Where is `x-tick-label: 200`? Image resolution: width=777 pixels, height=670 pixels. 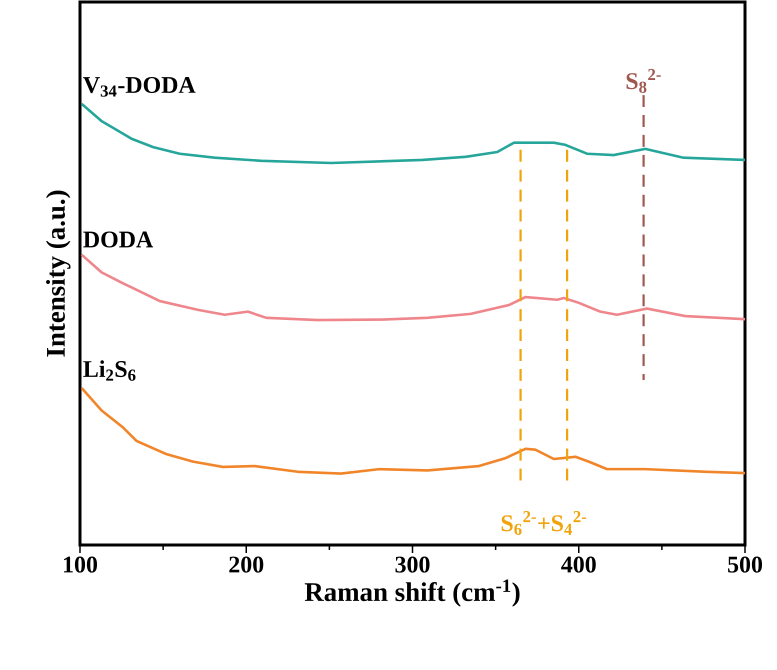
x-tick-label: 200 is located at coordinates (246, 564).